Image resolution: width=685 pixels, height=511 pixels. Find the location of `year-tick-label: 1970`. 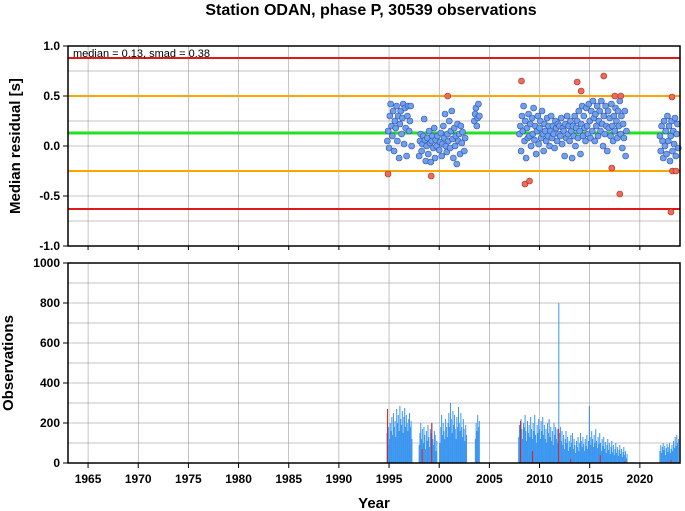

year-tick-label: 1970 is located at coordinates (138, 479).